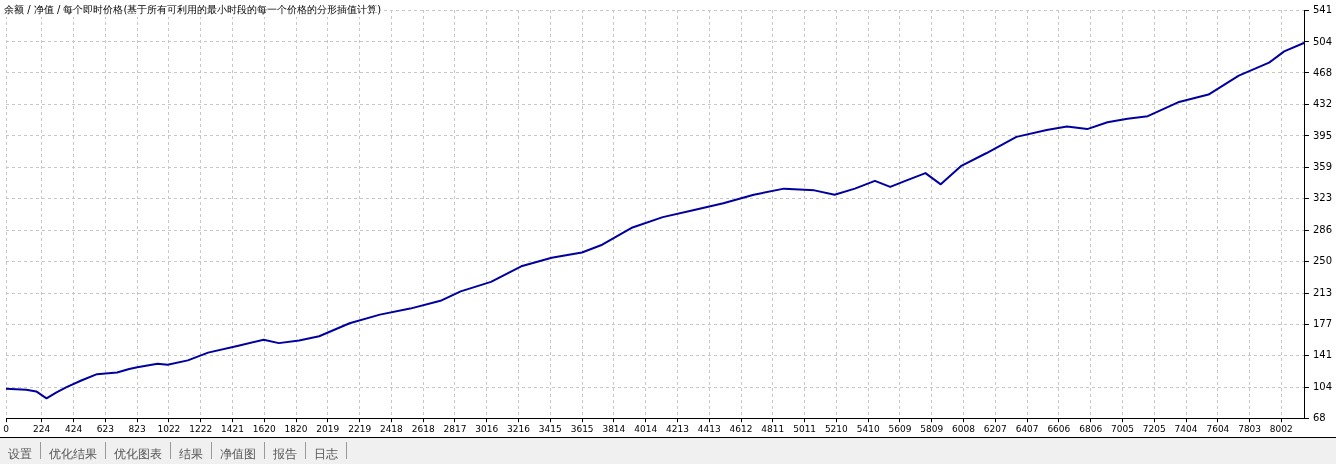 The width and height of the screenshot is (1336, 464). I want to click on x-tick-label: 3615, so click(582, 428).